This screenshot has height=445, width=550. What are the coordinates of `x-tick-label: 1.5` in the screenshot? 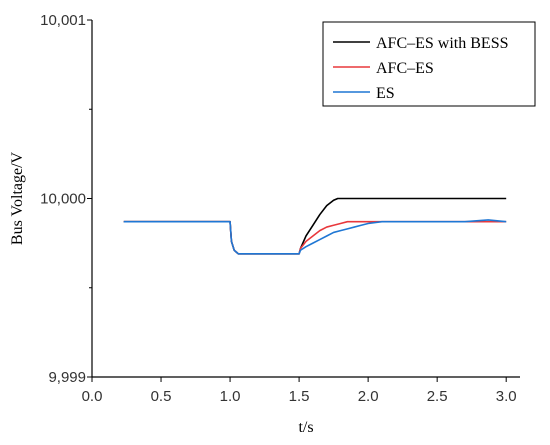 It's located at (299, 396).